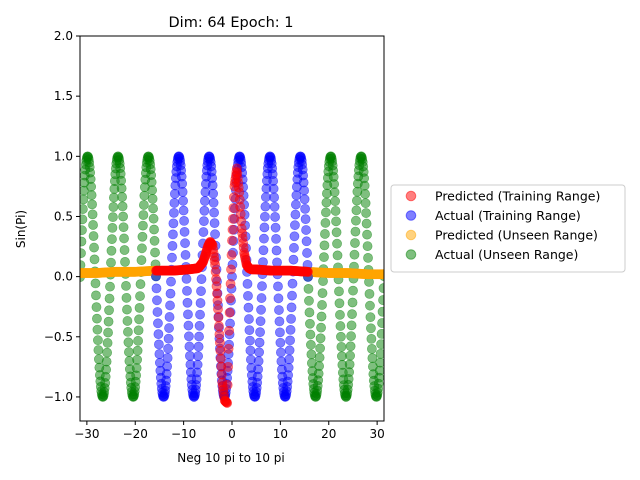 The width and height of the screenshot is (640, 480). I want to click on y-tick-label: 0.5, so click(63, 216).